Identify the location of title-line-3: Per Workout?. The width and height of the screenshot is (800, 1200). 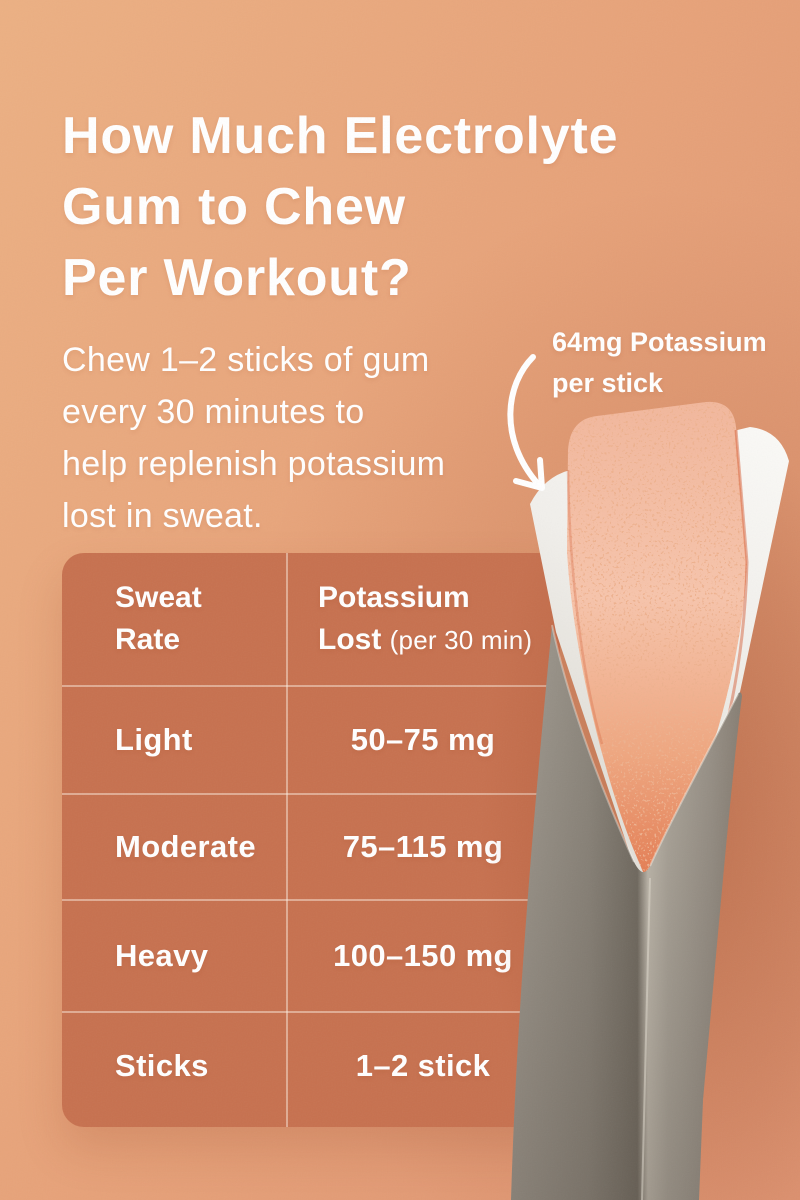
(237, 277).